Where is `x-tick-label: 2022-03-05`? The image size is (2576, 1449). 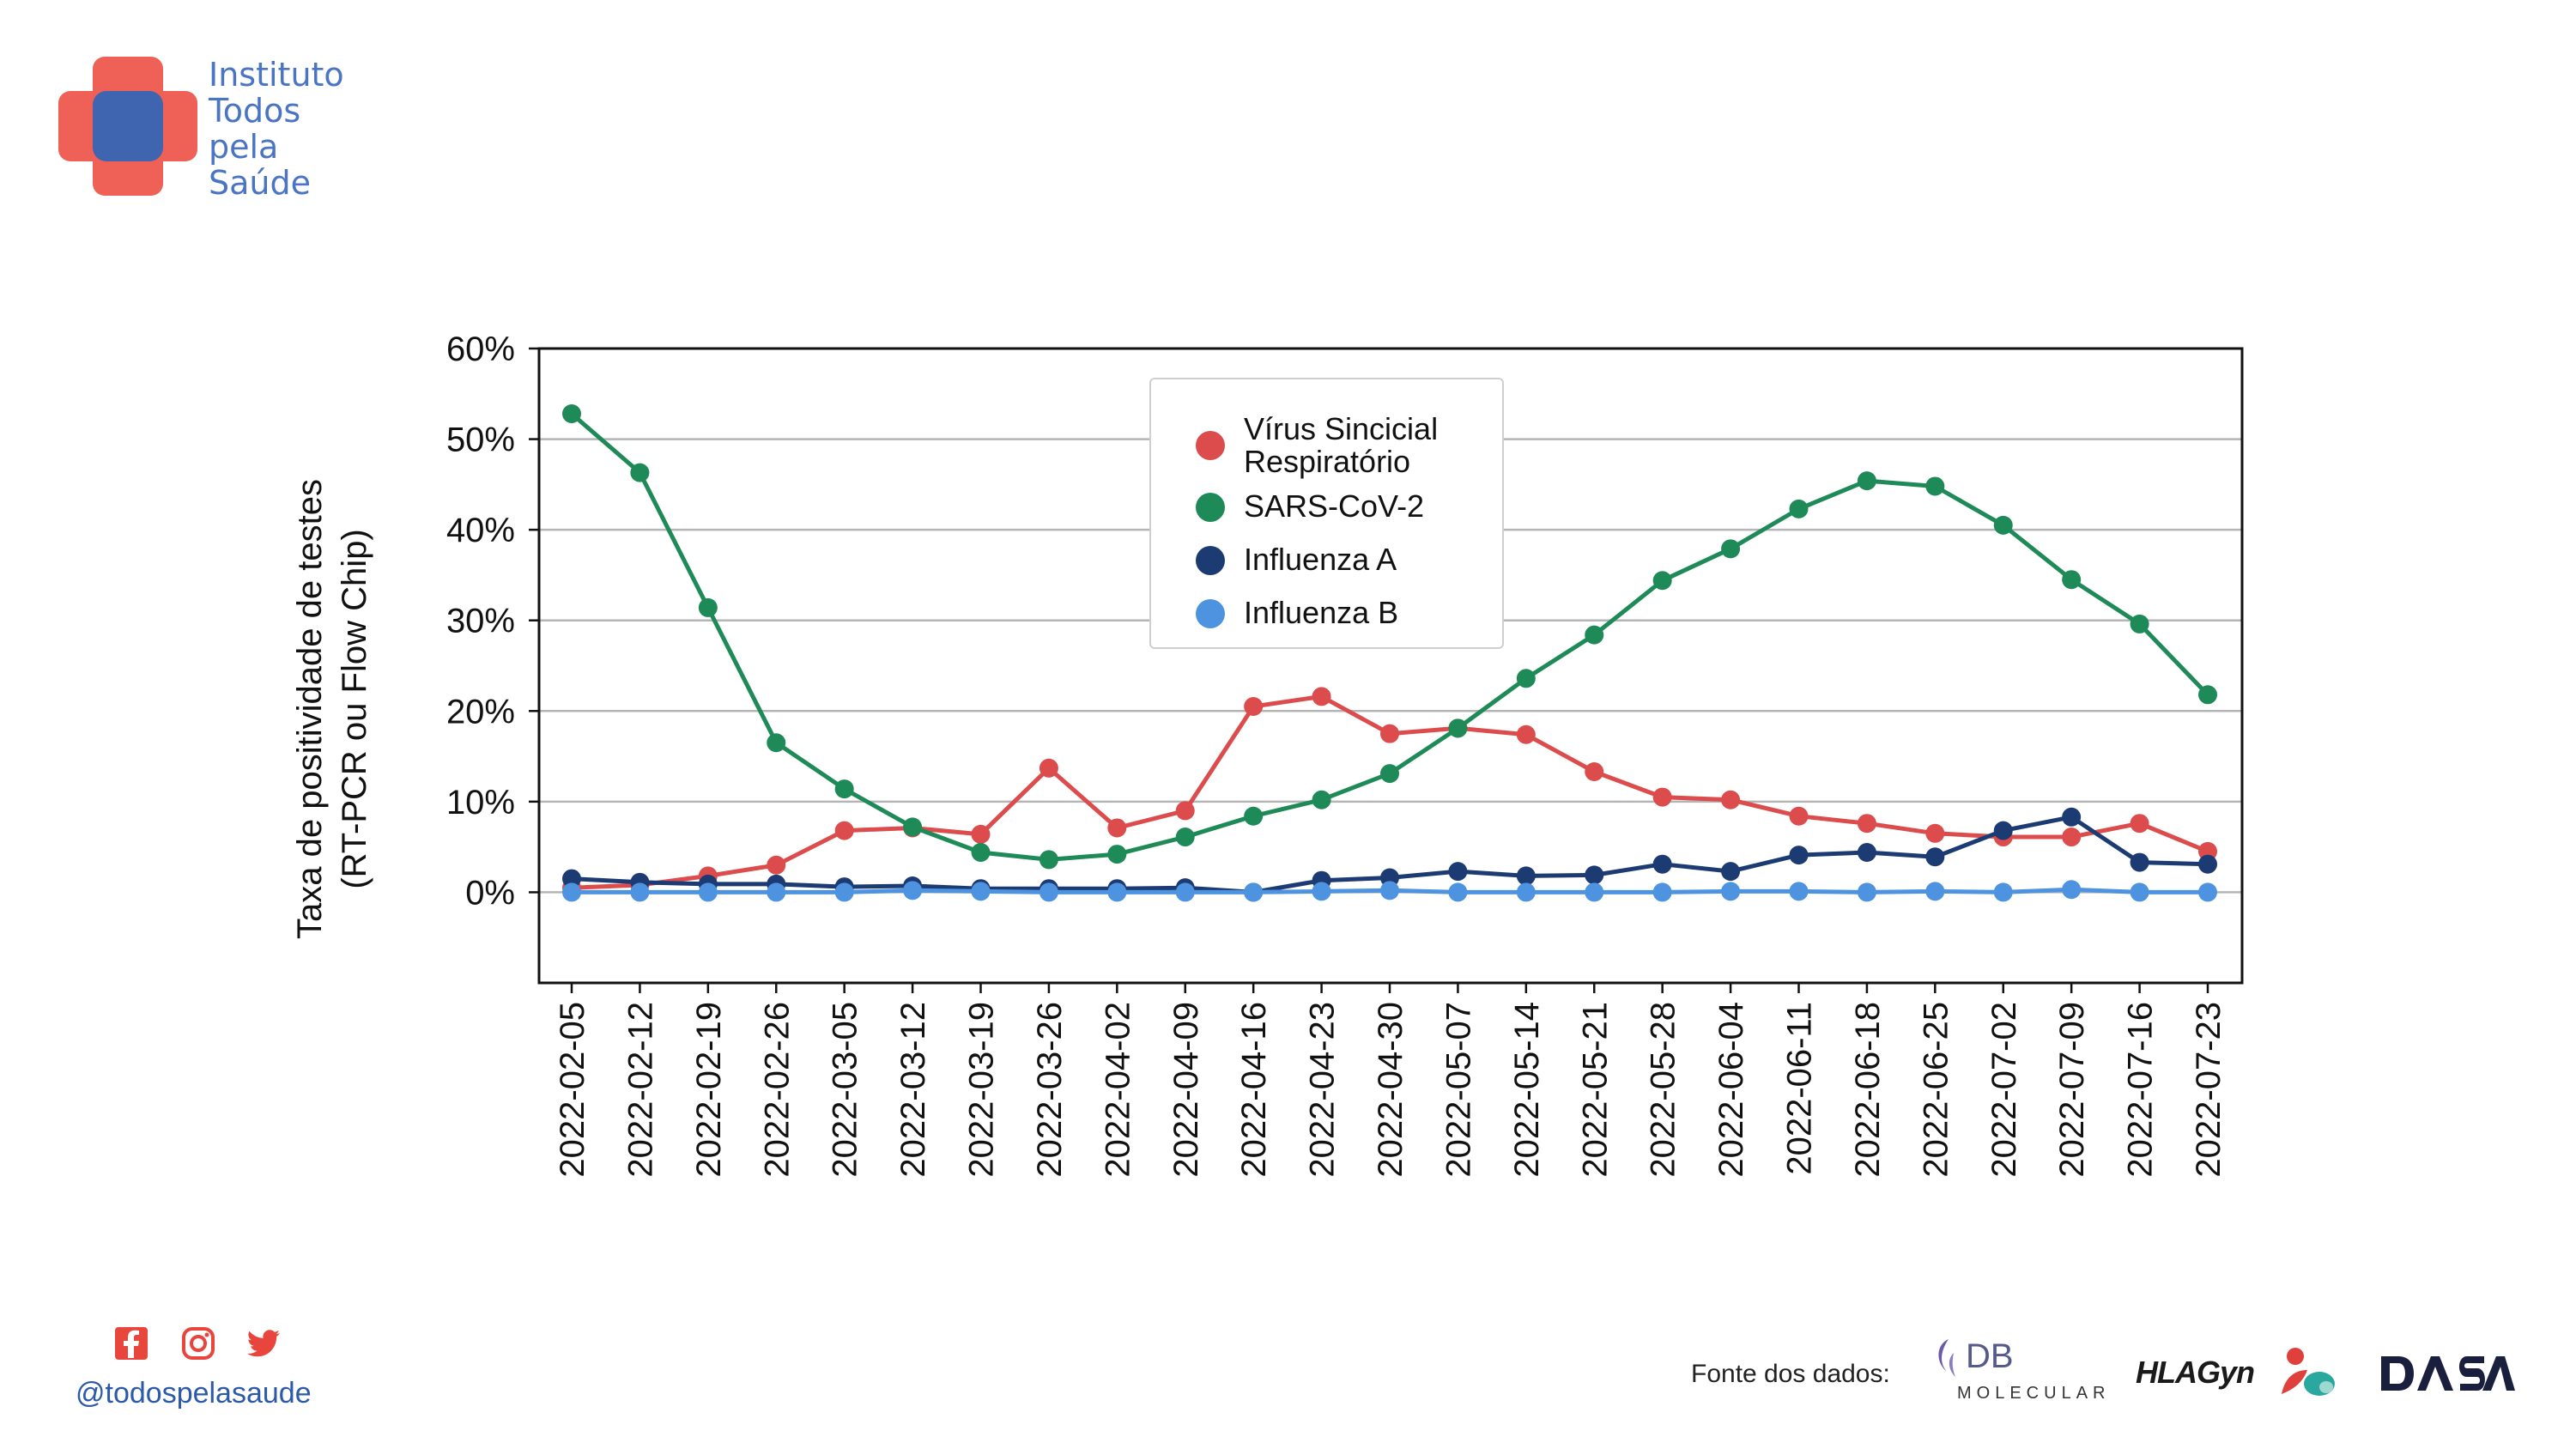 x-tick-label: 2022-03-05 is located at coordinates (845, 1090).